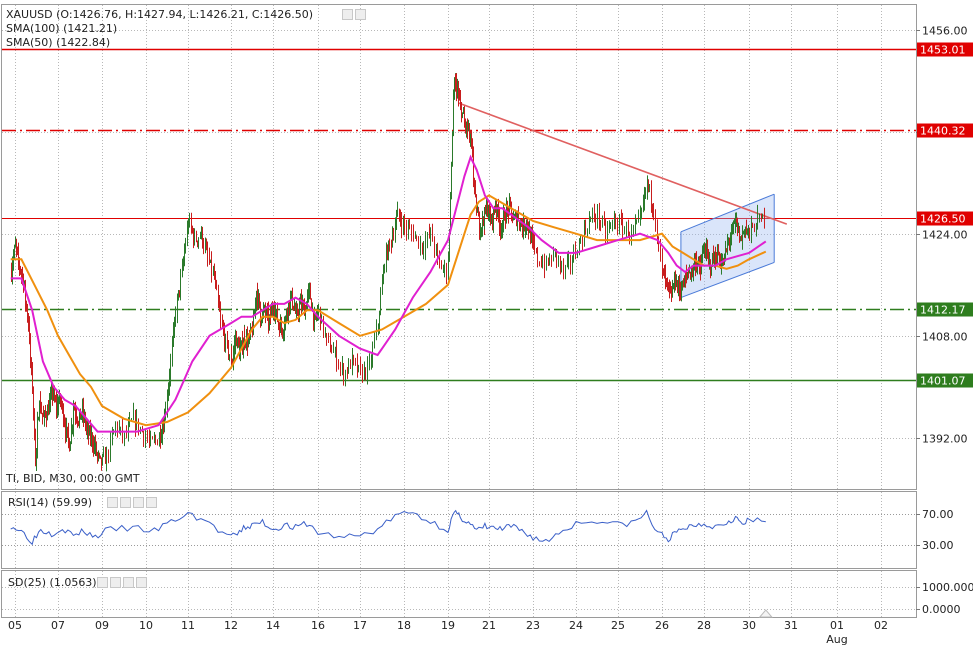 Image resolution: width=973 pixels, height=653 pixels. Describe the element at coordinates (115, 582) in the screenshot. I see `sd-up-icon` at that location.